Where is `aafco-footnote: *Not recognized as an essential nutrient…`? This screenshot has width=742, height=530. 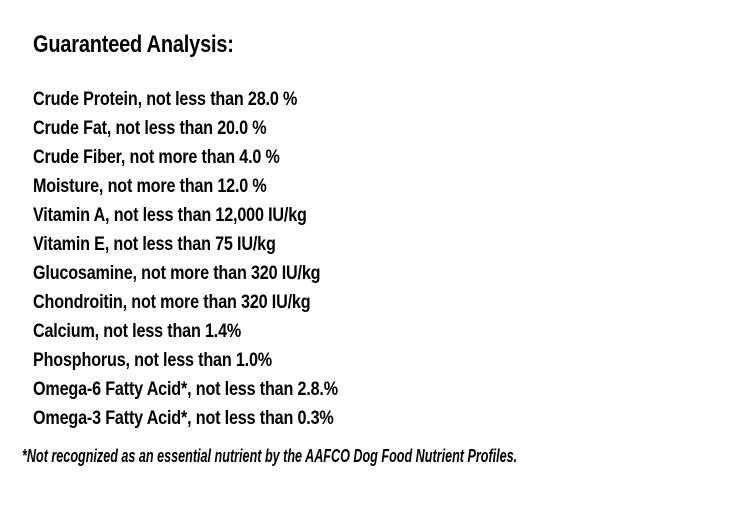
aafco-footnote: *Not recognized as an essential nutrient… is located at coordinates (270, 456).